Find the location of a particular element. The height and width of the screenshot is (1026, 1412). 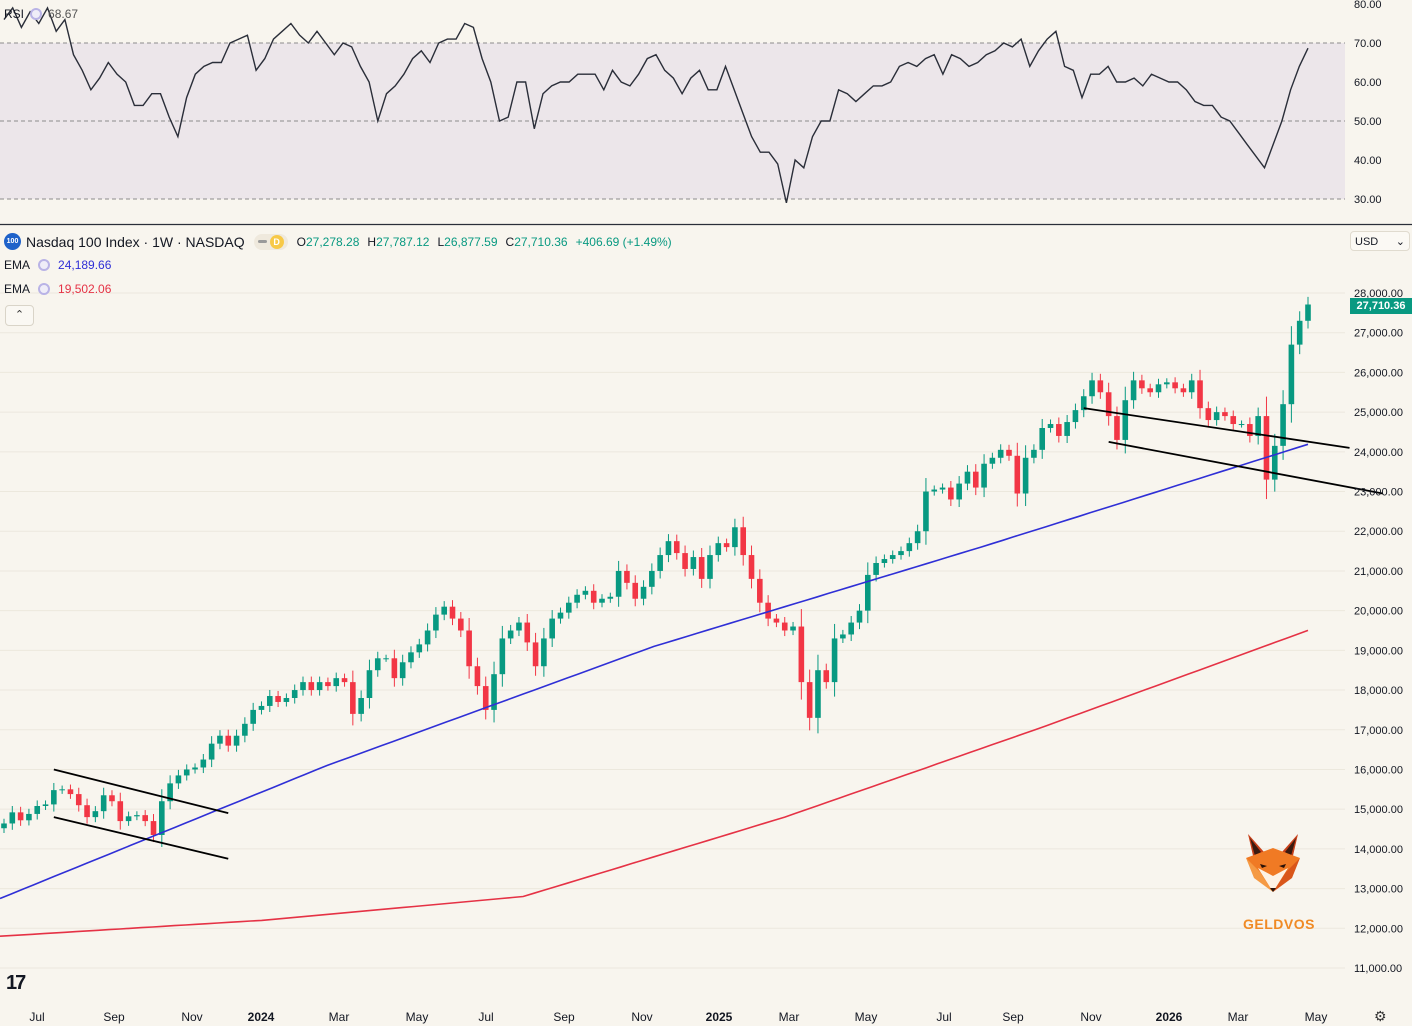

symbol-title: Nasdaq 100 Index · 1W · NASDAQ is located at coordinates (135, 241).